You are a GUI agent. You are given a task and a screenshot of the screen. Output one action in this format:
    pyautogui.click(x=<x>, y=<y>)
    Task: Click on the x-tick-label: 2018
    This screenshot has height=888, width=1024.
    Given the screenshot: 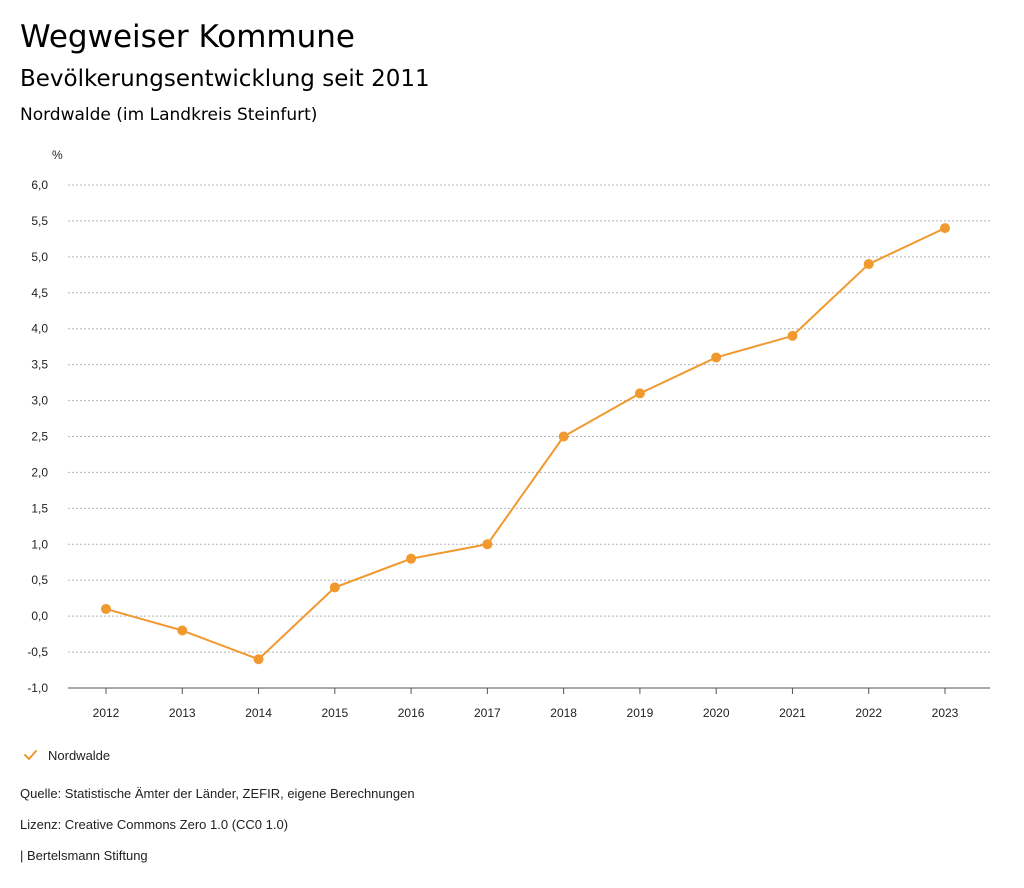 What is the action you would take?
    pyautogui.click(x=563, y=713)
    